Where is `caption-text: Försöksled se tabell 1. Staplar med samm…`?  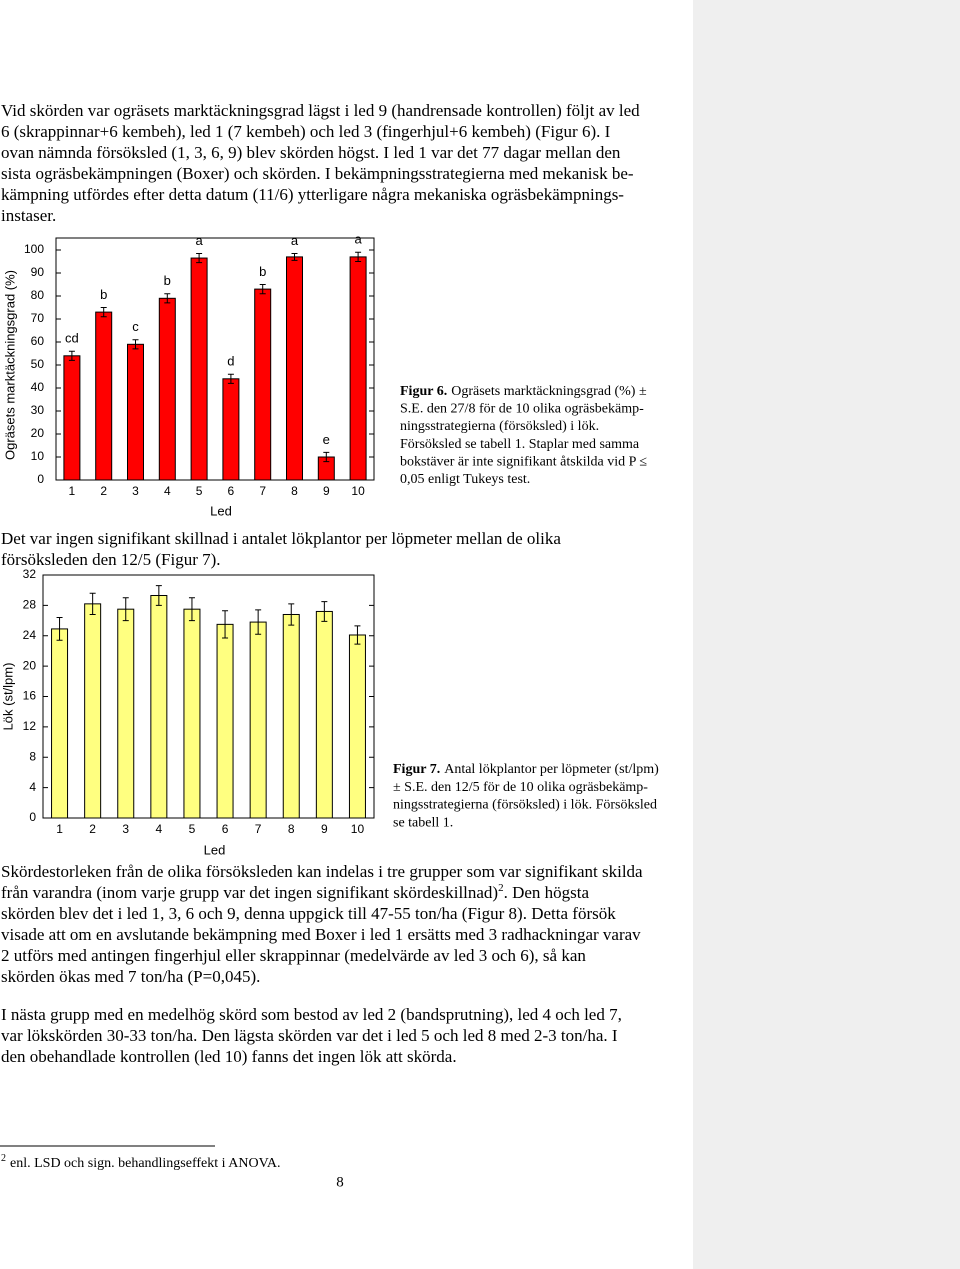 caption-text: Försöksled se tabell 1. Staplar med samm… is located at coordinates (520, 444).